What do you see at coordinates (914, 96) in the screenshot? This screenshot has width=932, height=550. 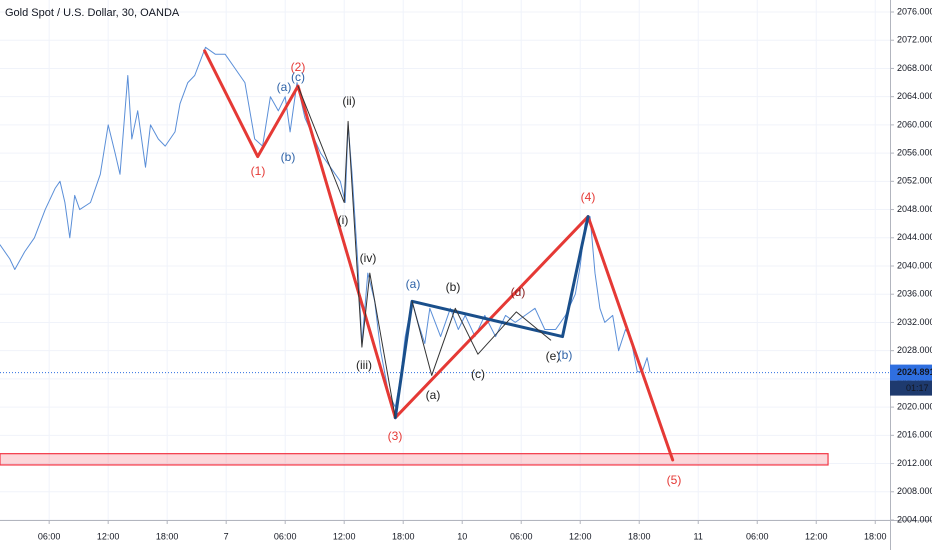 I see `y-tick-label: 2064.000` at bounding box center [914, 96].